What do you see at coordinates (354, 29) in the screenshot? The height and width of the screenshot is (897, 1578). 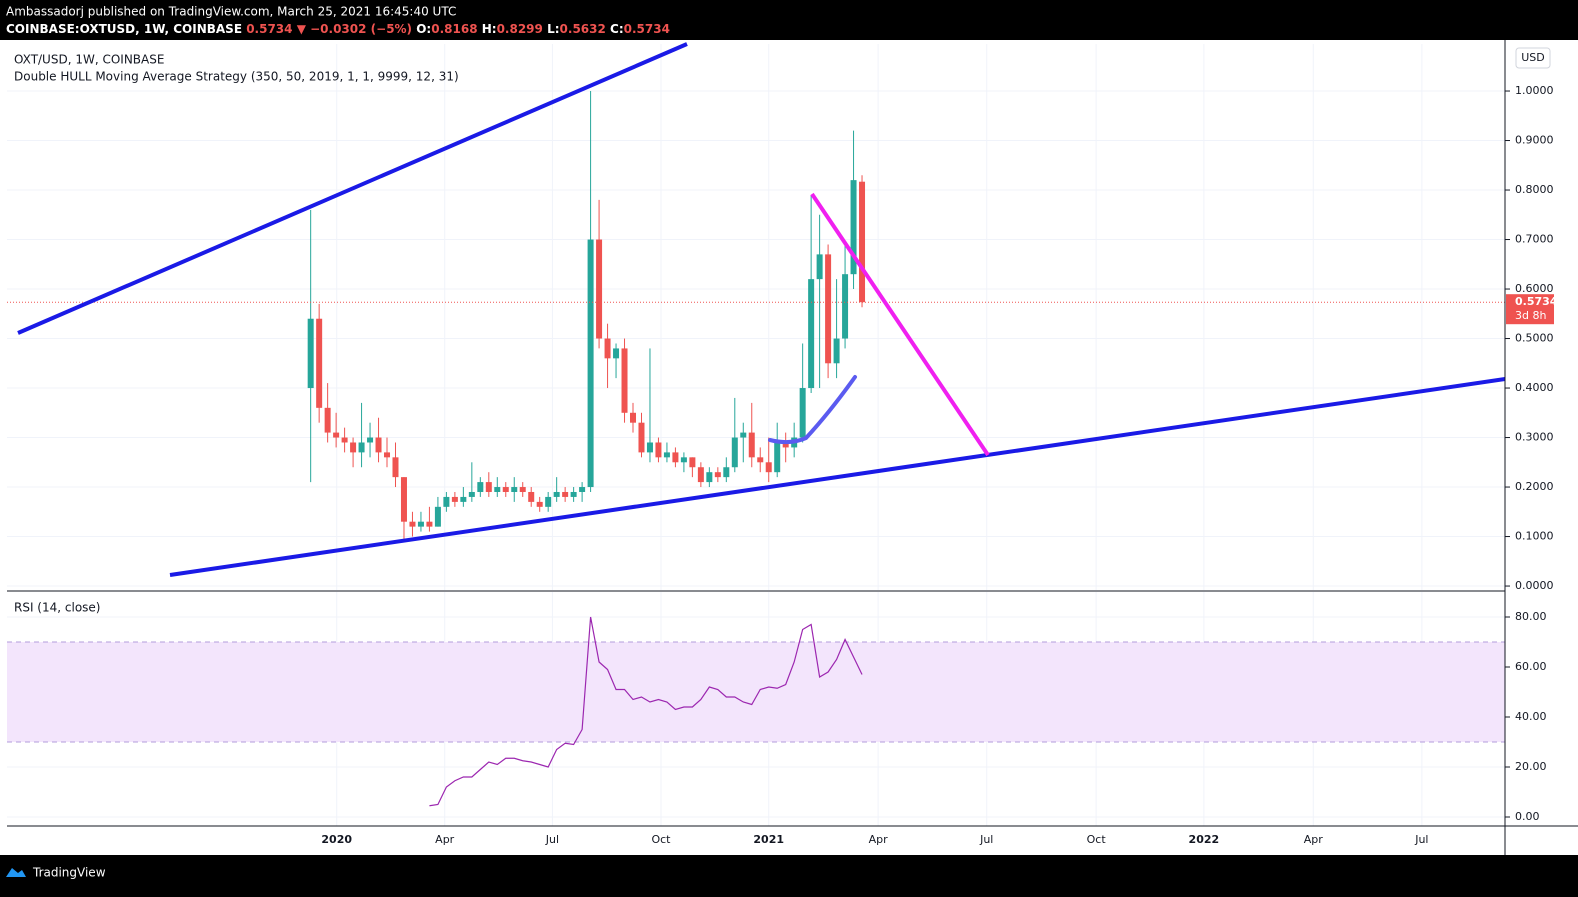 I see `change: ▼ −0.0302 (−5%)` at bounding box center [354, 29].